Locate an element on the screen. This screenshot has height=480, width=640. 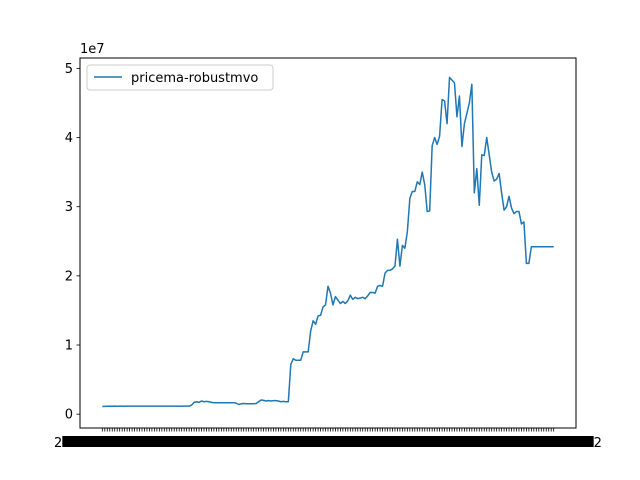
y-tick-label: 0 is located at coordinates (69, 415).